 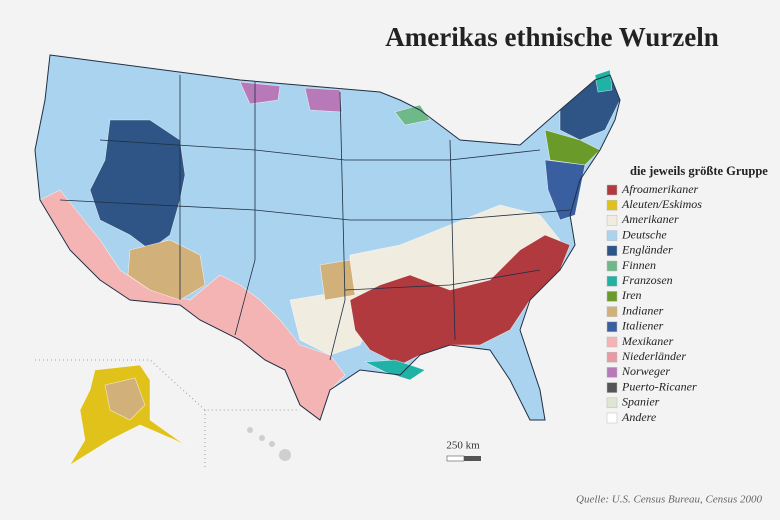 I want to click on legend-label: Puerto-Ricaner, so click(x=659, y=386).